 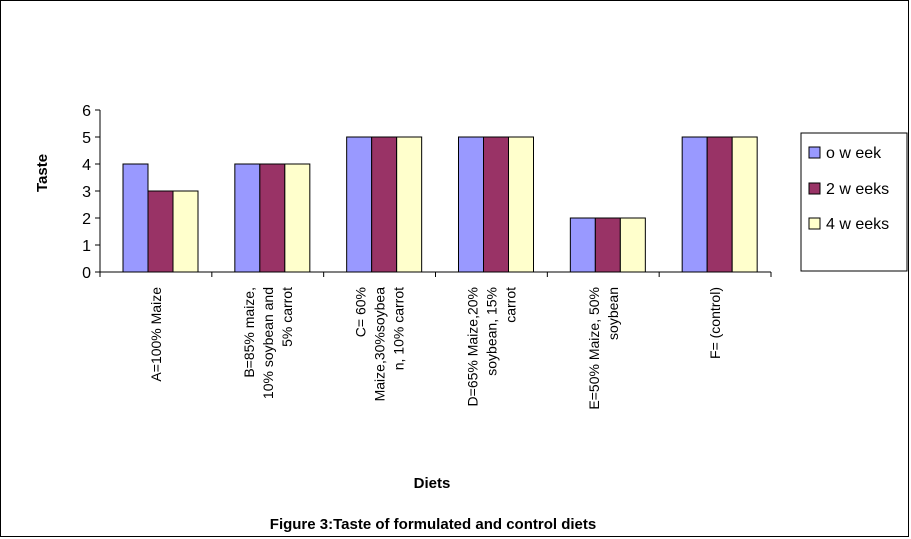 I want to click on legend-label: o w eek, so click(x=854, y=153).